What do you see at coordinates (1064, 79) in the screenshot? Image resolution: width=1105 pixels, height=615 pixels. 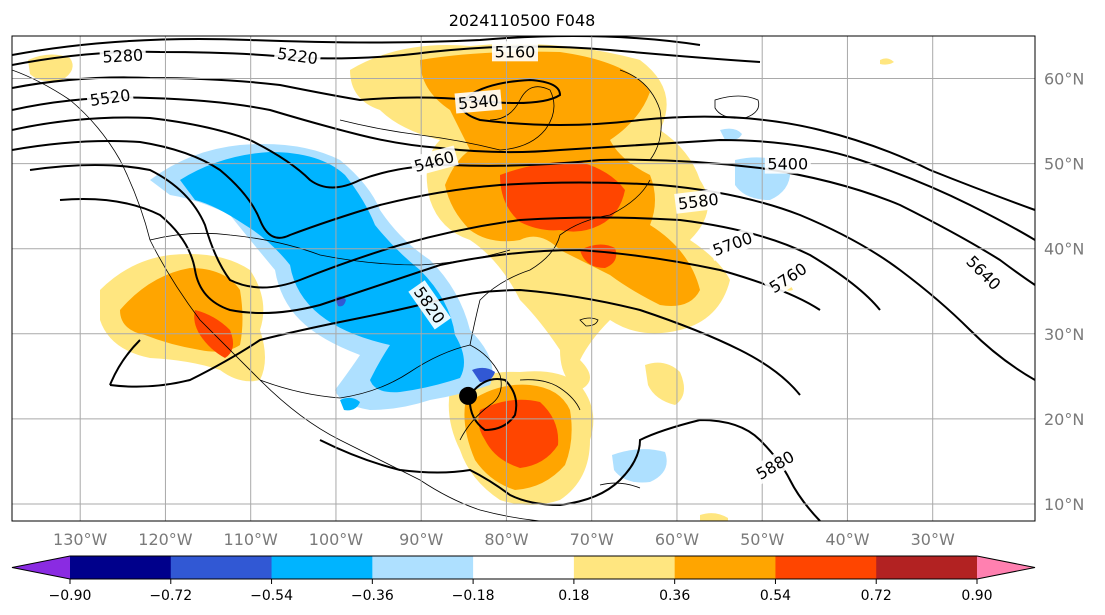 I see `latitude-tick-label: 60°N` at bounding box center [1064, 79].